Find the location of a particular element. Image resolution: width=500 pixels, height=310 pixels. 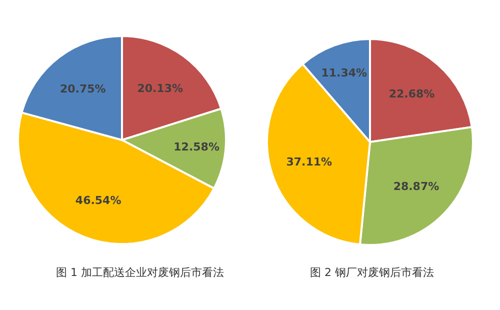

data-label: 28.87% is located at coordinates (416, 187).